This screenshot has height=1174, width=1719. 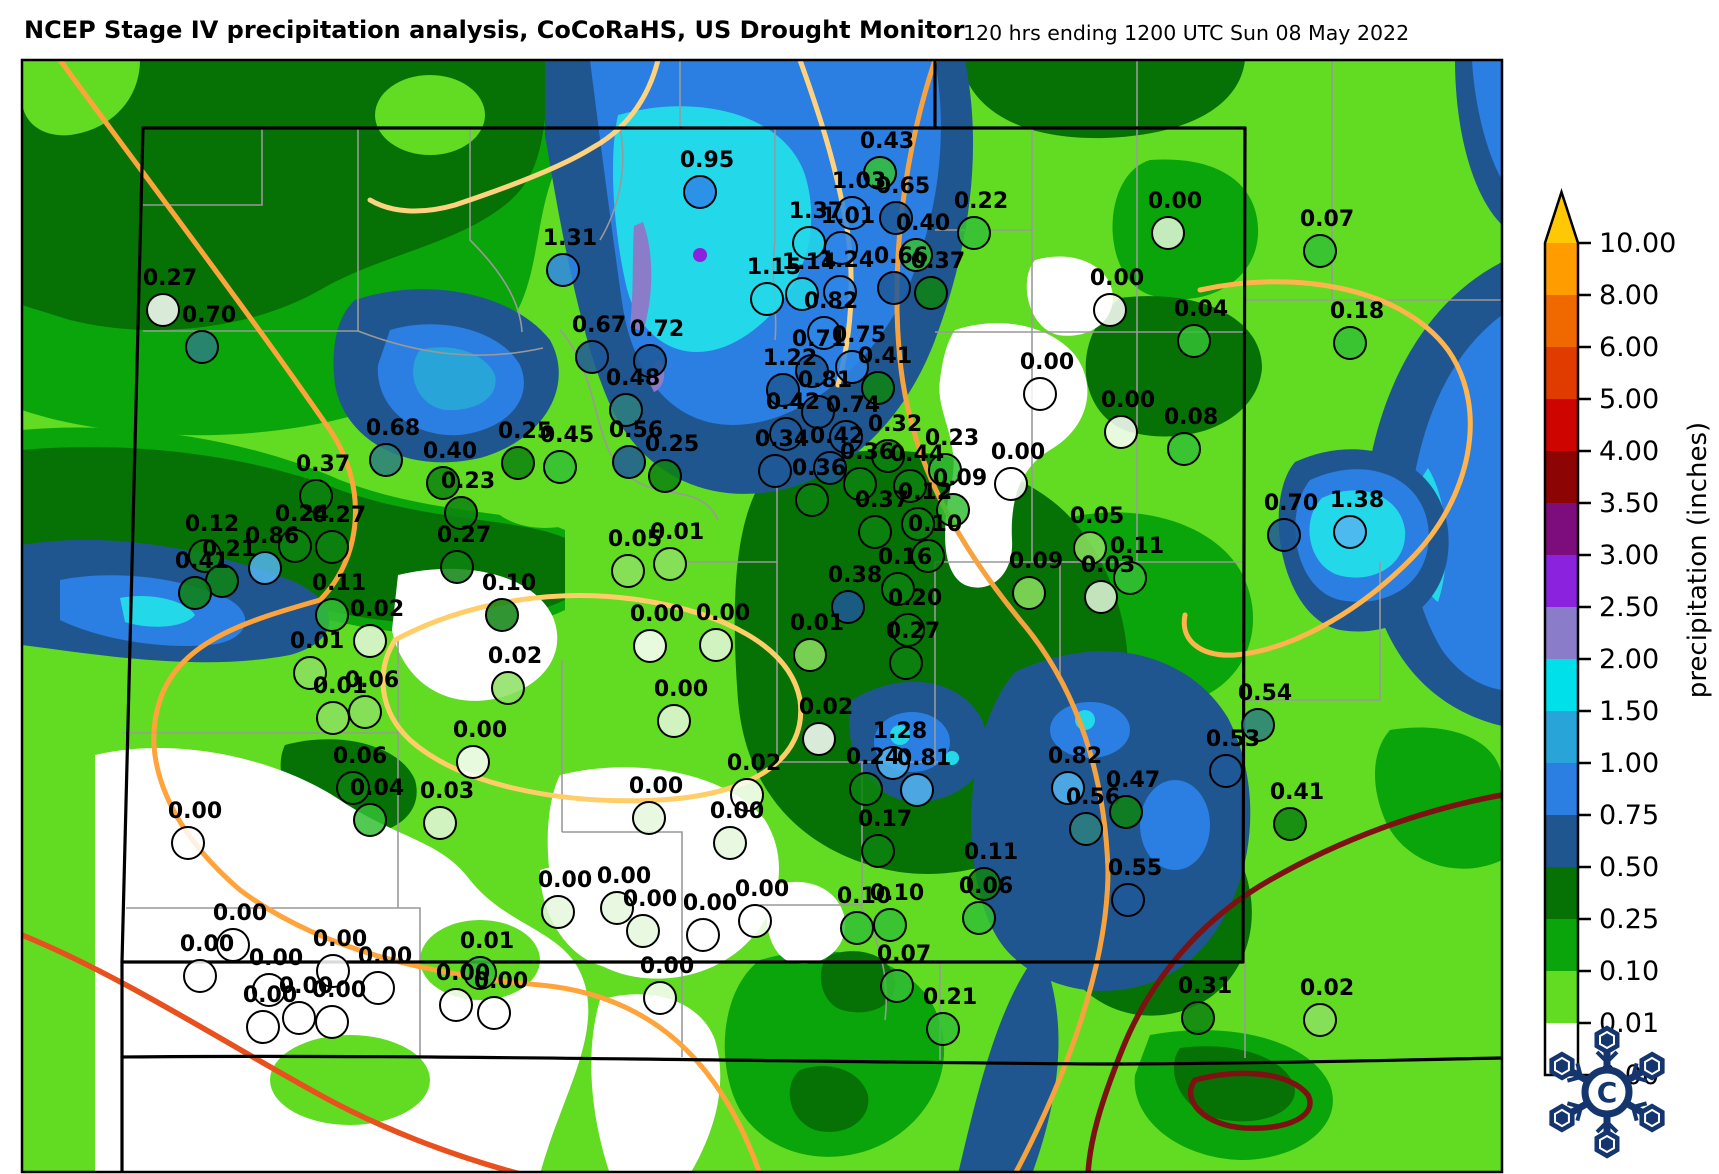 What do you see at coordinates (952, 456) in the screenshot?
I see `station: 0.23` at bounding box center [952, 456].